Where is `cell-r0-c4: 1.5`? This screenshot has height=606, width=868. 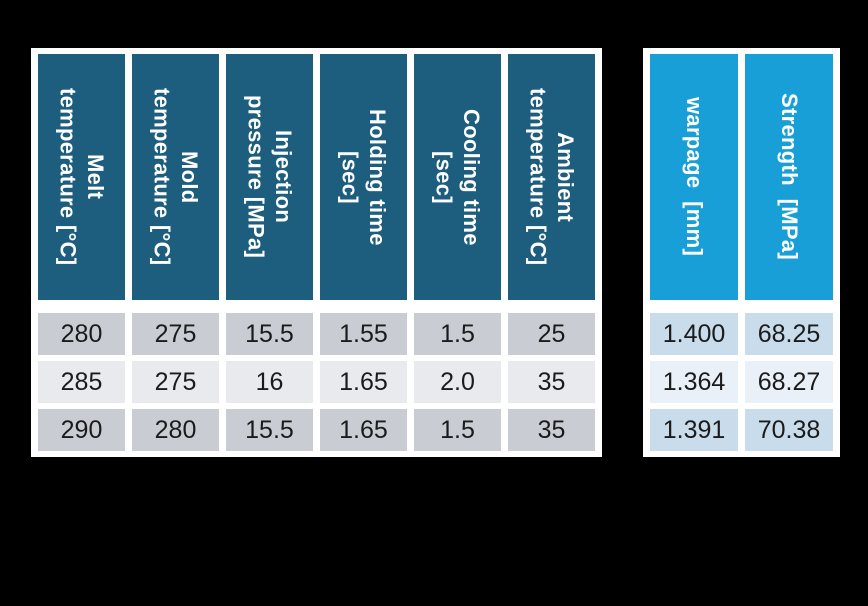
cell-r0-c4: 1.5 is located at coordinates (457, 334).